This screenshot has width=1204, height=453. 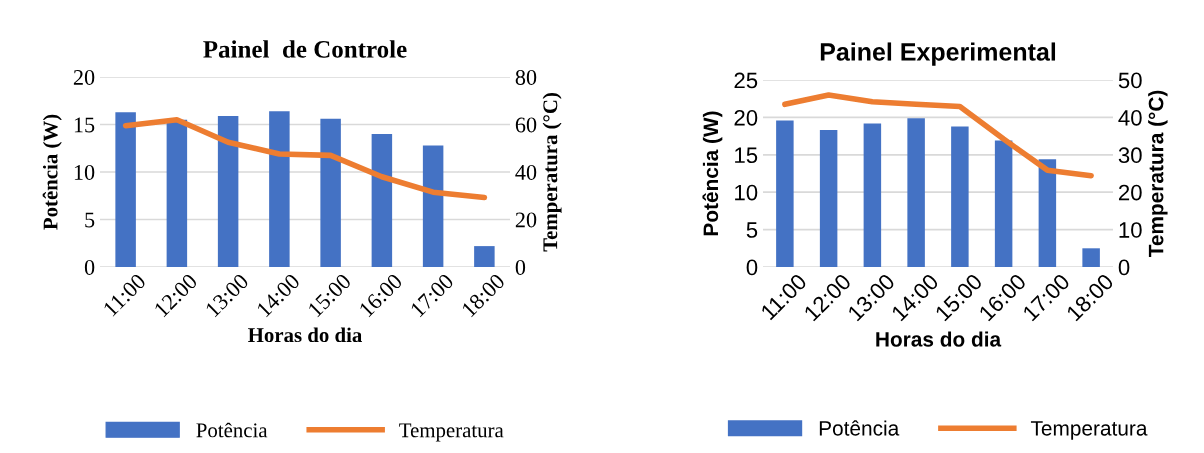 What do you see at coordinates (526, 125) in the screenshot?
I see `y2-tick-label: 60` at bounding box center [526, 125].